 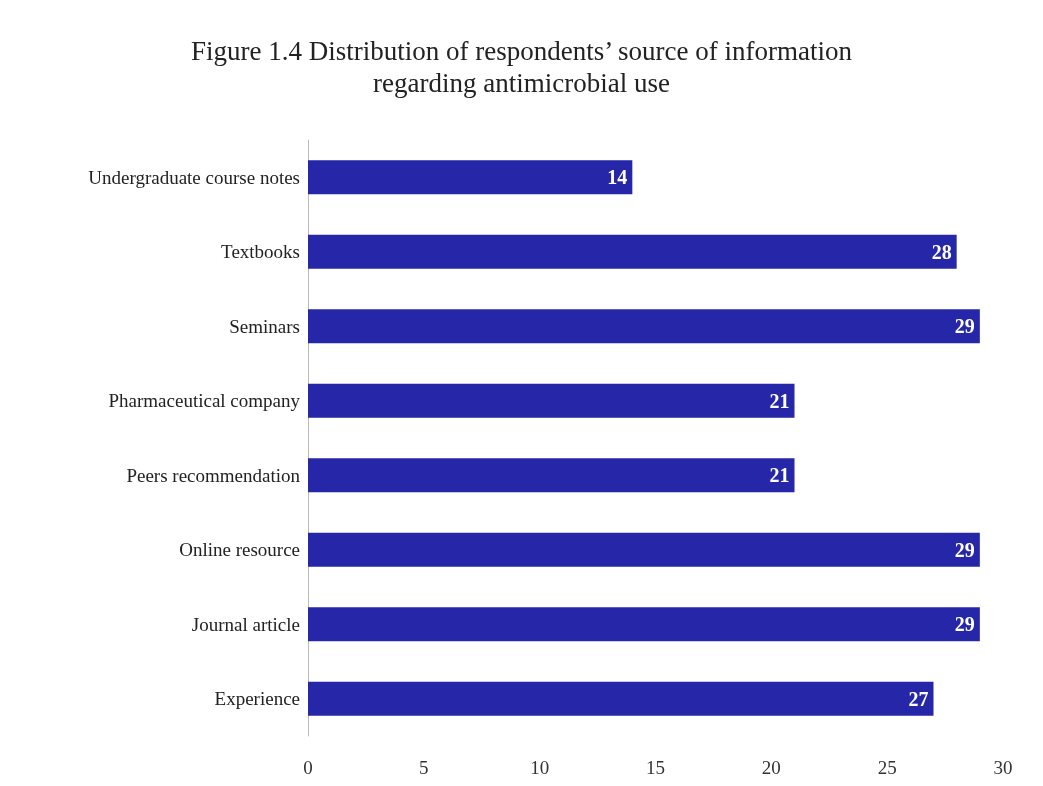 I want to click on x-tick-label: 5, so click(x=424, y=767).